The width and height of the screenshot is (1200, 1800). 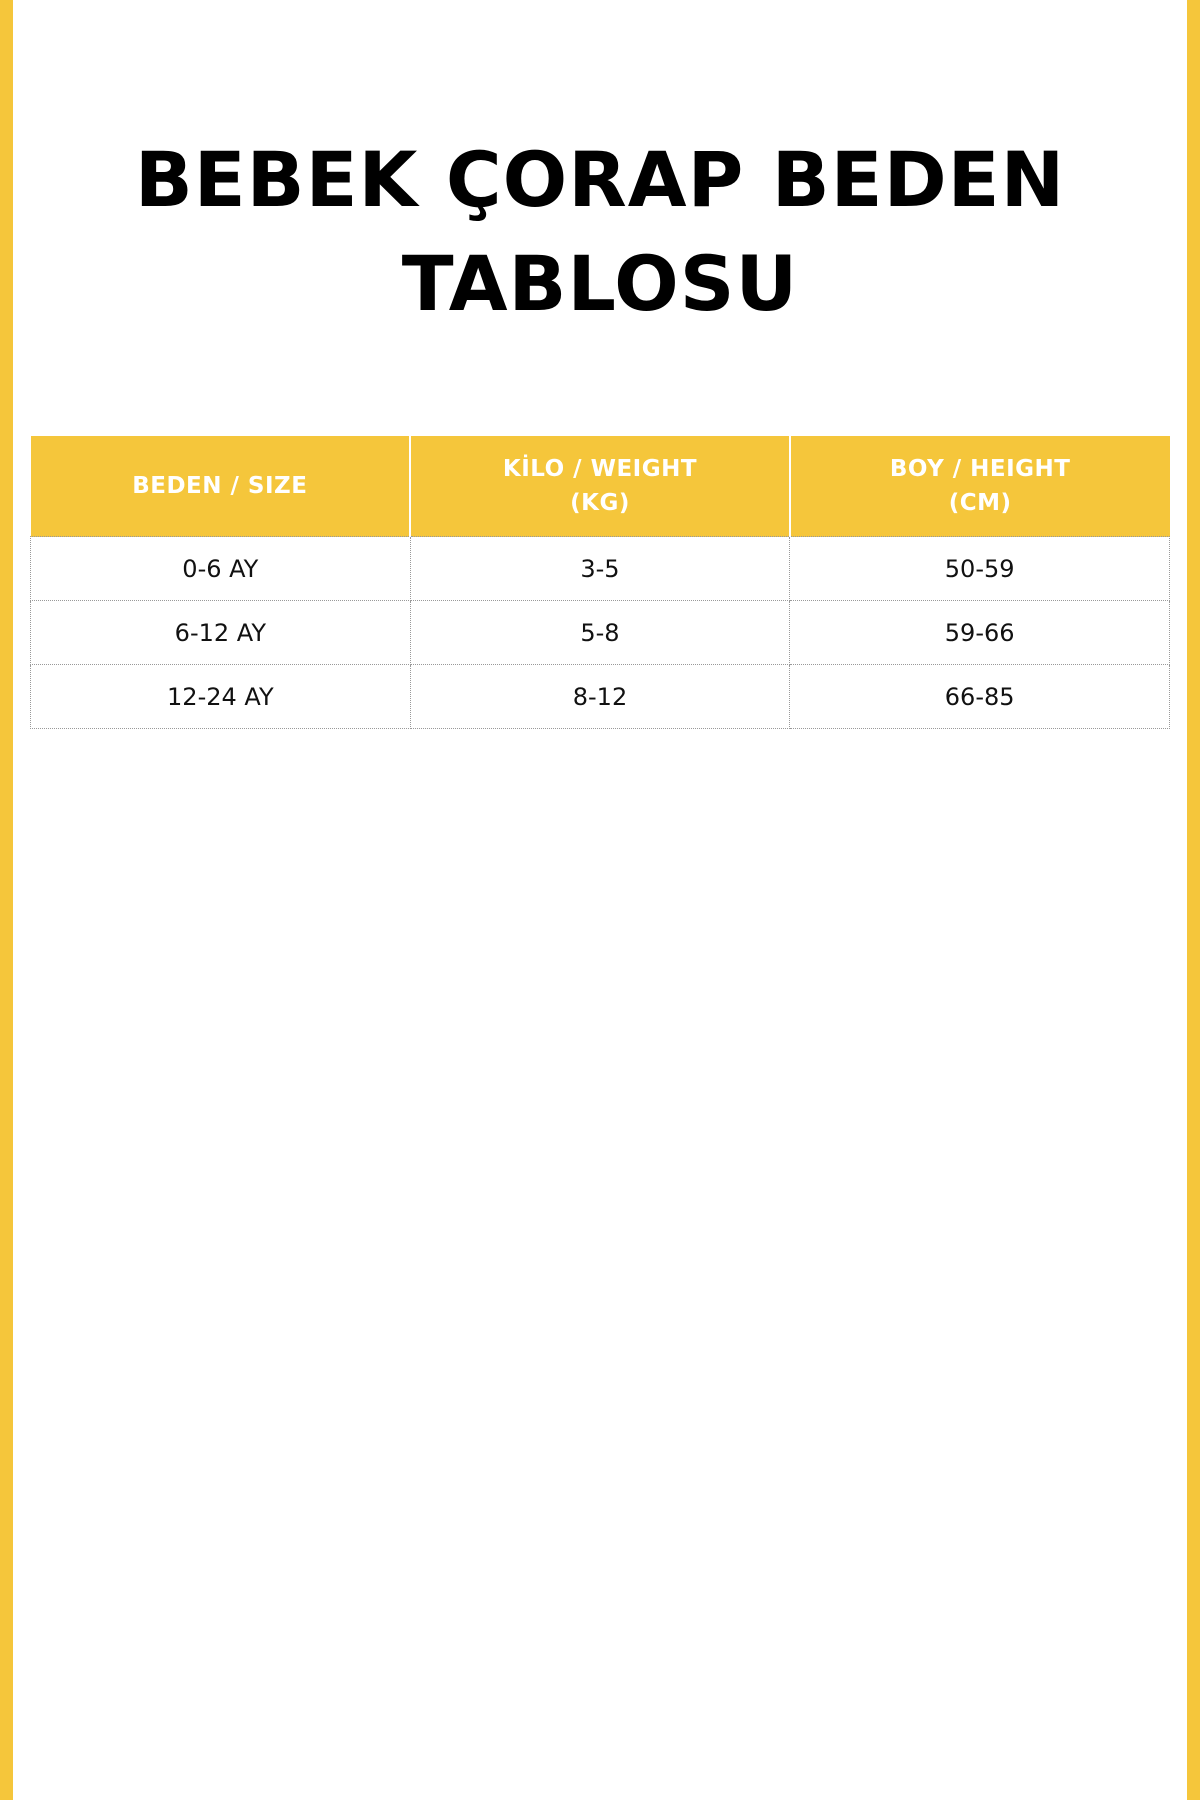 What do you see at coordinates (979, 486) in the screenshot?
I see `header-height: BOY / HEIGHT (CM)` at bounding box center [979, 486].